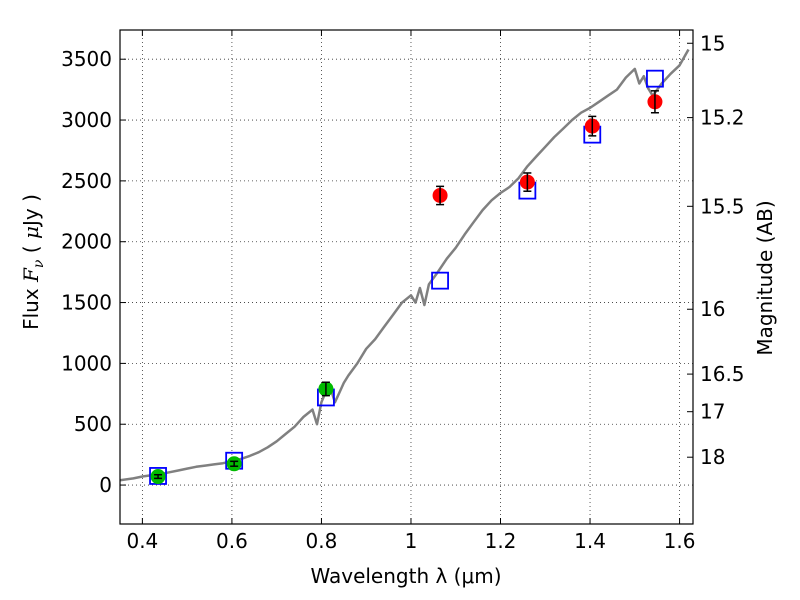  I want to click on mag-tick-label: 18, so click(712, 457).